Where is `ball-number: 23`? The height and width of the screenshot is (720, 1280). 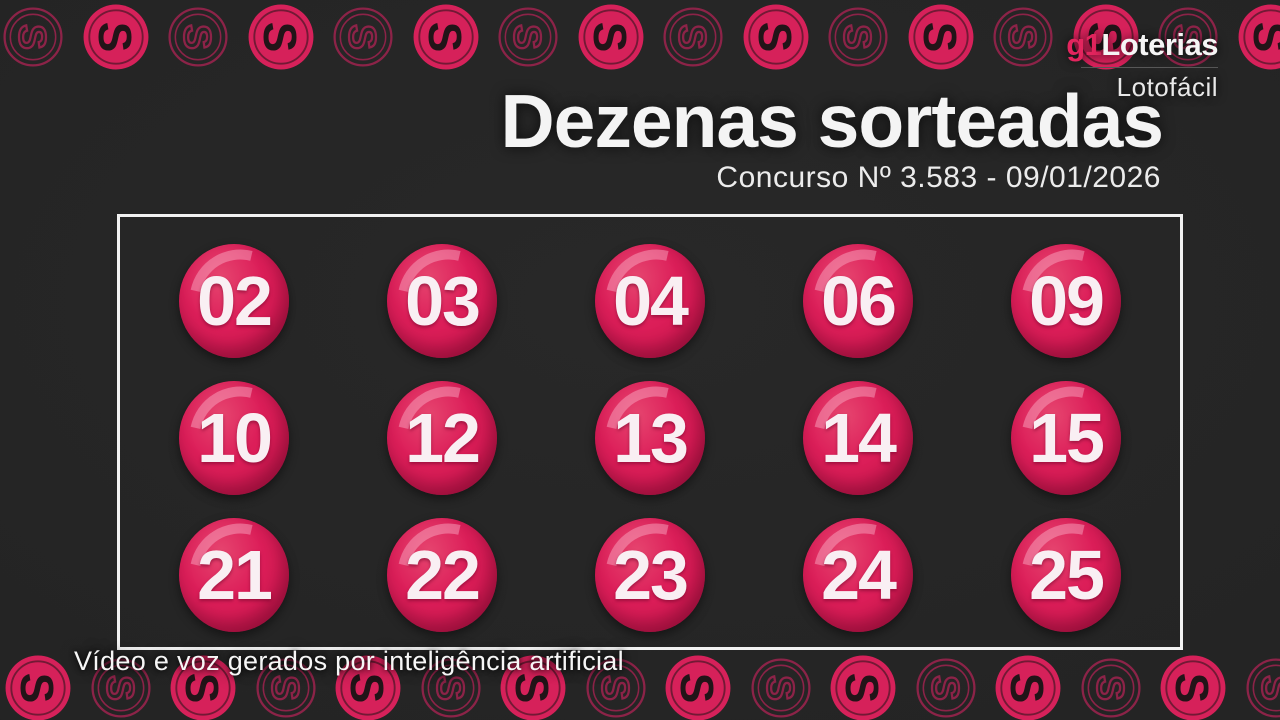 ball-number: 23 is located at coordinates (651, 574).